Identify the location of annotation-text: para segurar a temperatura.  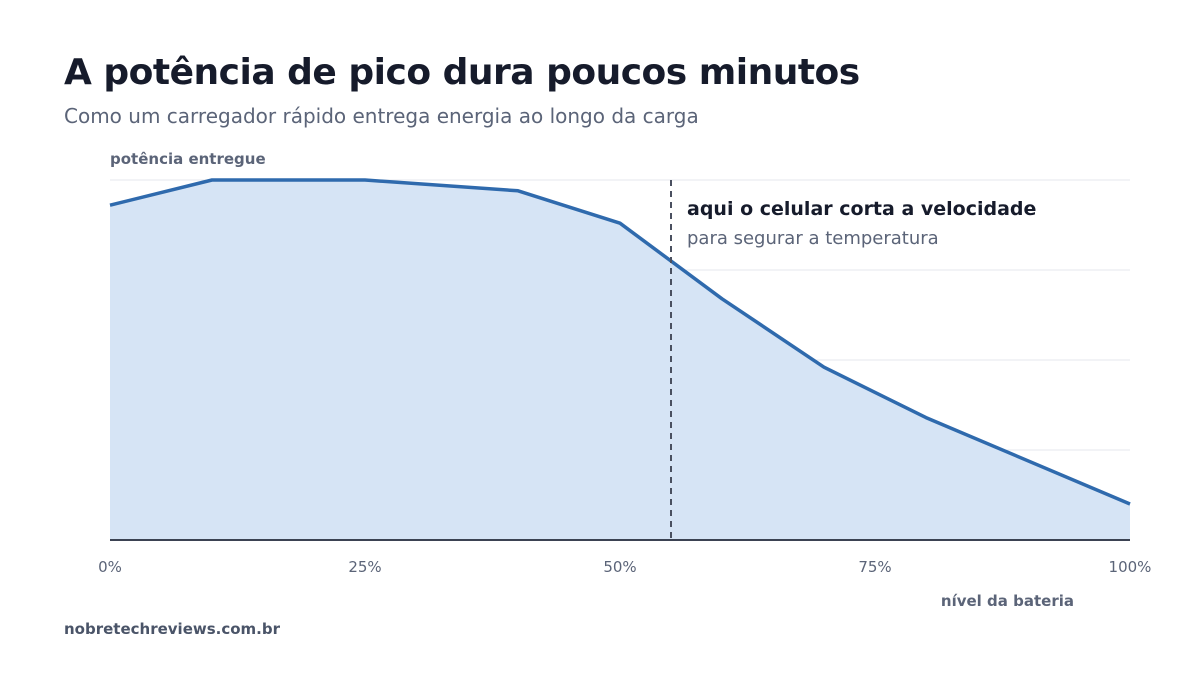
(813, 238).